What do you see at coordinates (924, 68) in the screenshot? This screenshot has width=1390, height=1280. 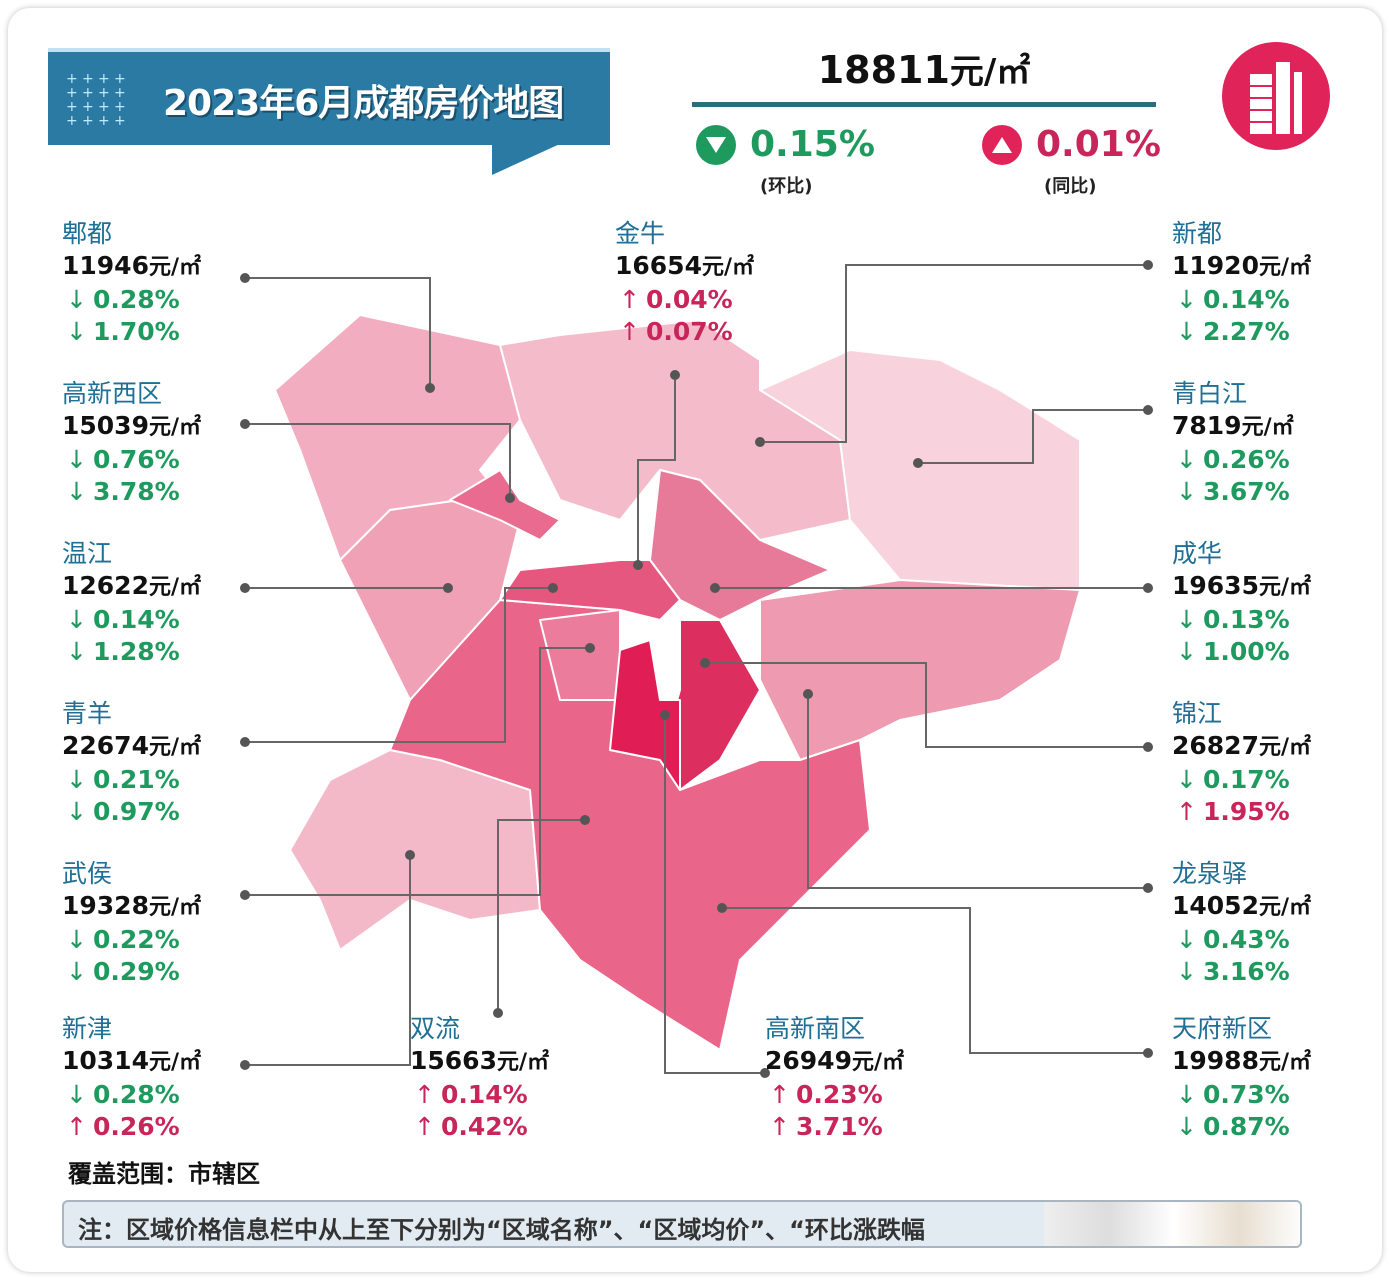 I see `average-price: 18811元/㎡` at bounding box center [924, 68].